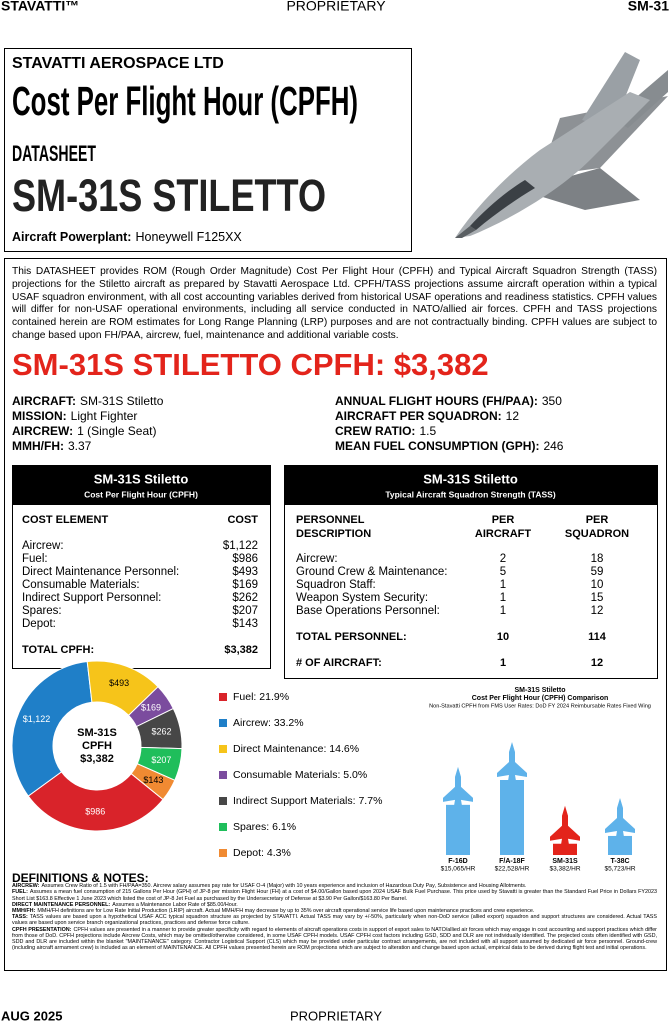 This screenshot has height=1024, width=671. What do you see at coordinates (38, 446) in the screenshot?
I see `spec-label: MMH/FH:` at bounding box center [38, 446].